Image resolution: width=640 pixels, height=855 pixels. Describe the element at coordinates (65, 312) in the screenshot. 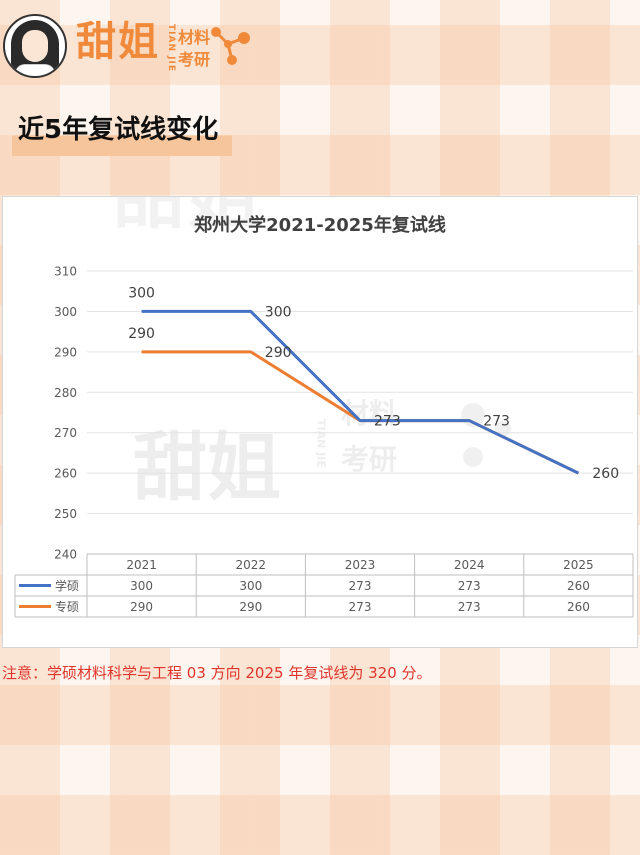

I see `y-tick-label: 300` at that location.